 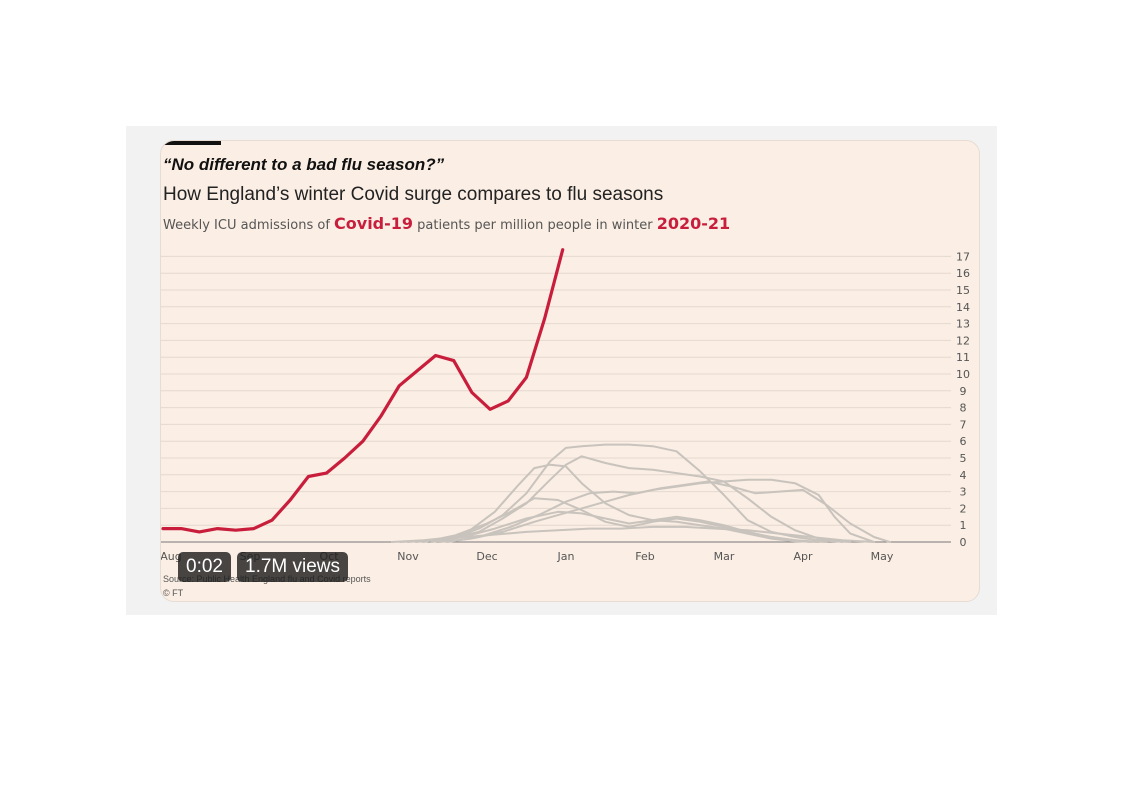 What do you see at coordinates (963, 391) in the screenshot?
I see `y-tick-label: 9` at bounding box center [963, 391].